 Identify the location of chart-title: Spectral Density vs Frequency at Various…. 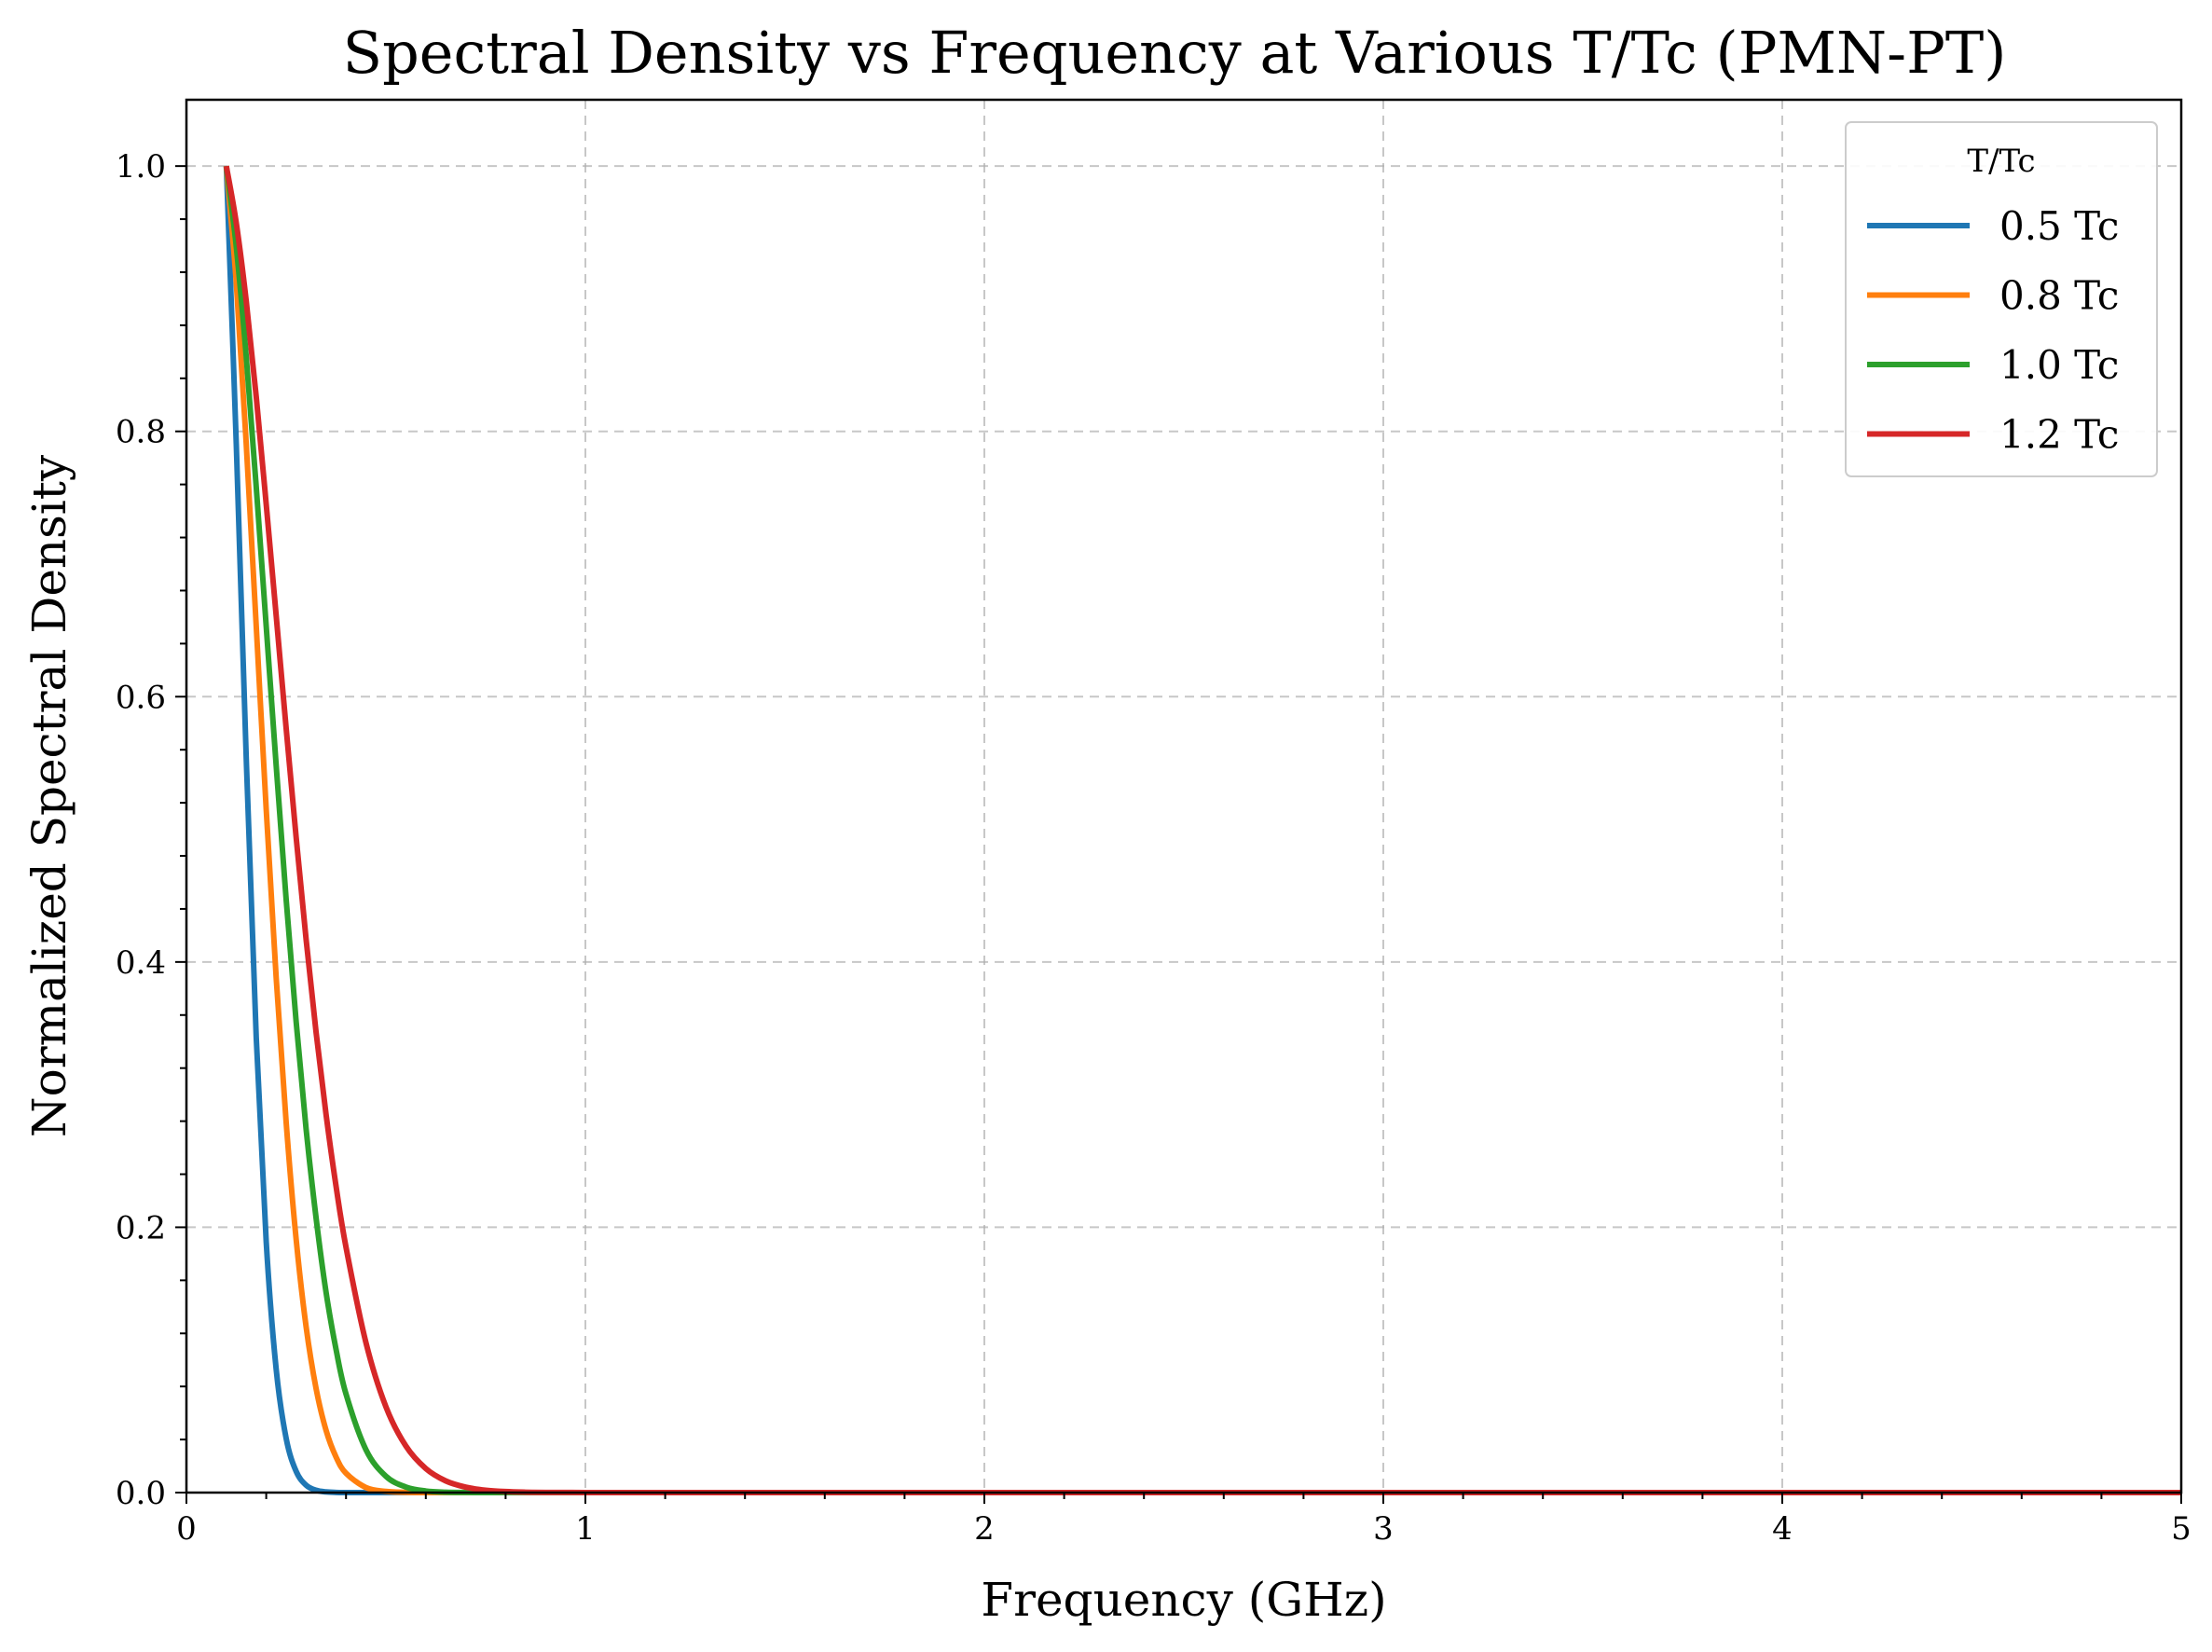
(1175, 53).